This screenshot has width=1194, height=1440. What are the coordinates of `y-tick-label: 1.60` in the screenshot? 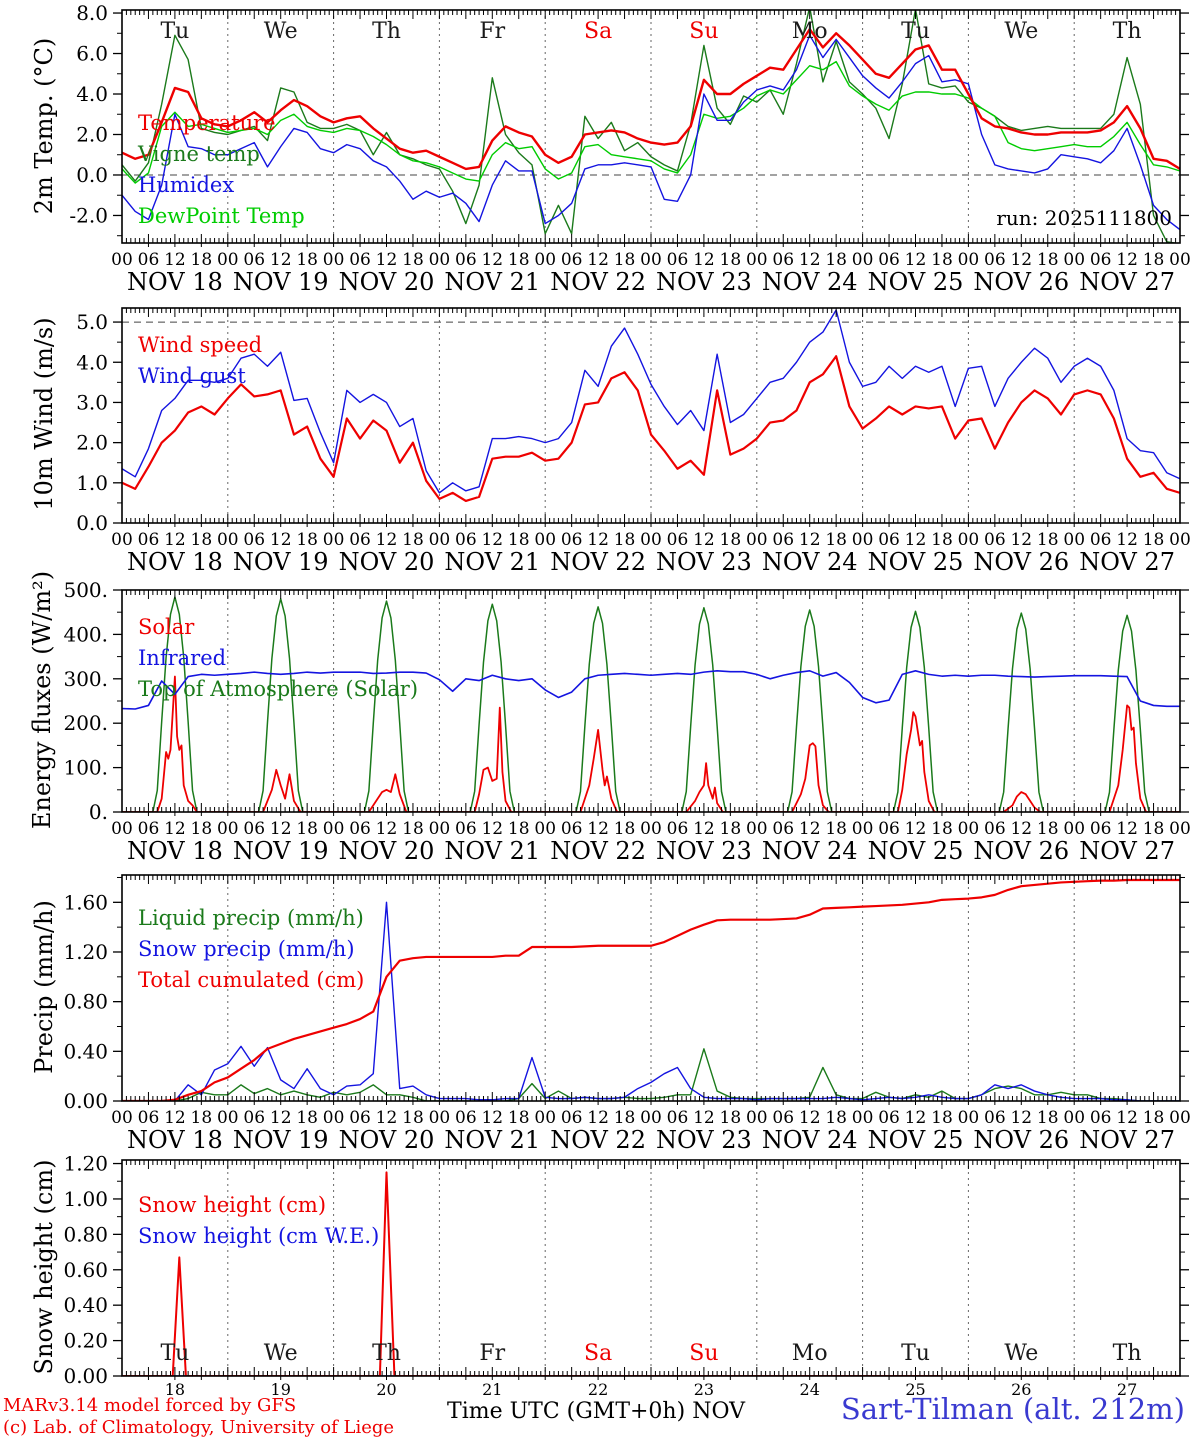 It's located at (85, 902).